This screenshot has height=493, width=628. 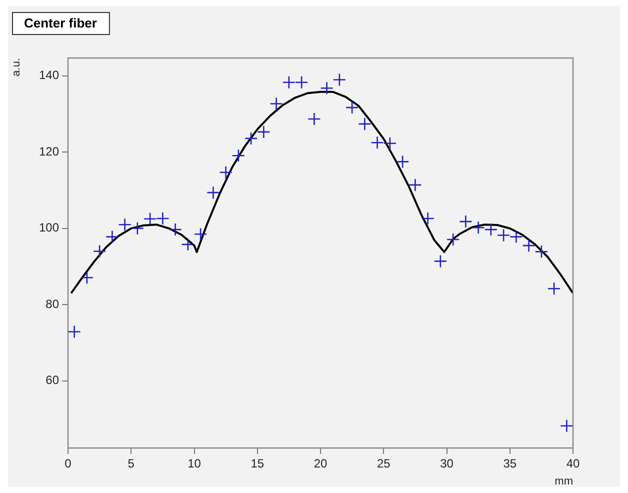 What do you see at coordinates (447, 463) in the screenshot?
I see `x-tick-label: 30` at bounding box center [447, 463].